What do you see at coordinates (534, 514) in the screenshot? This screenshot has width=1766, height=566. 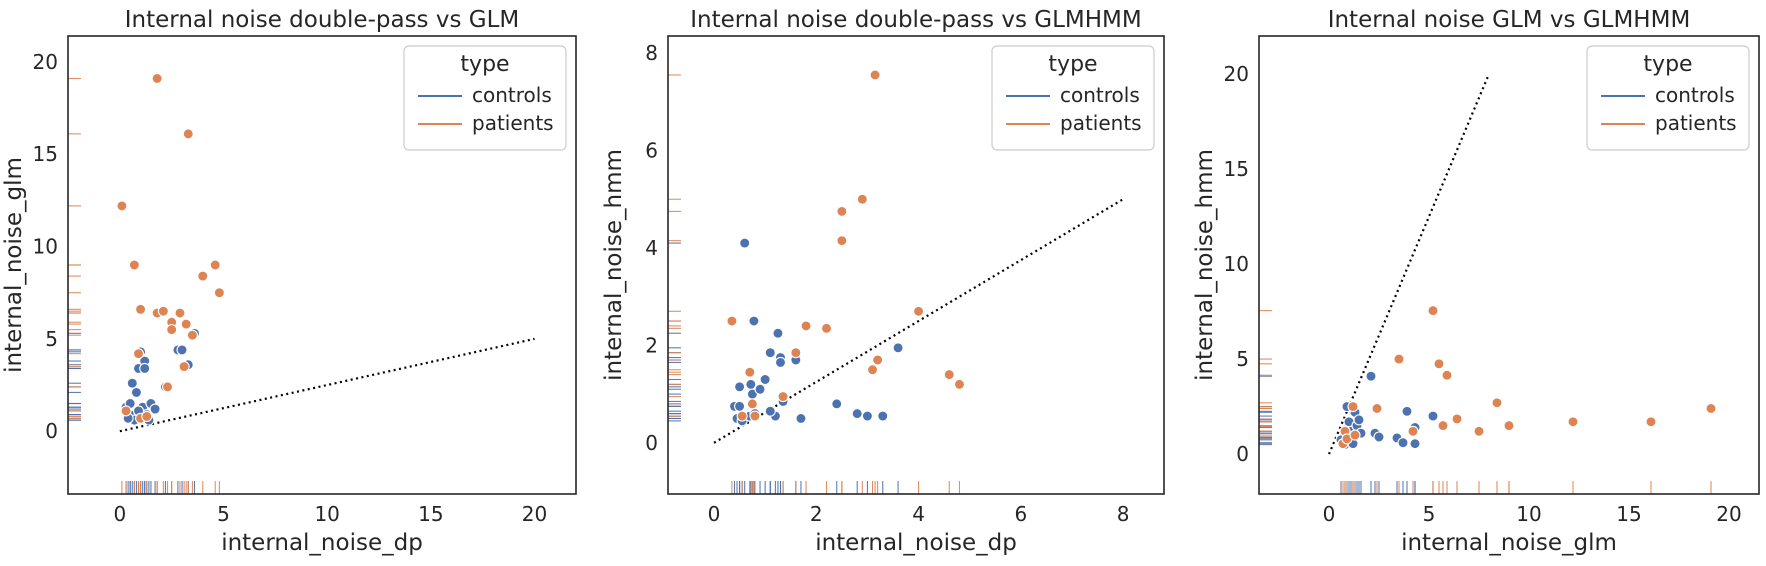 I see `x-tick-label: 20` at bounding box center [534, 514].